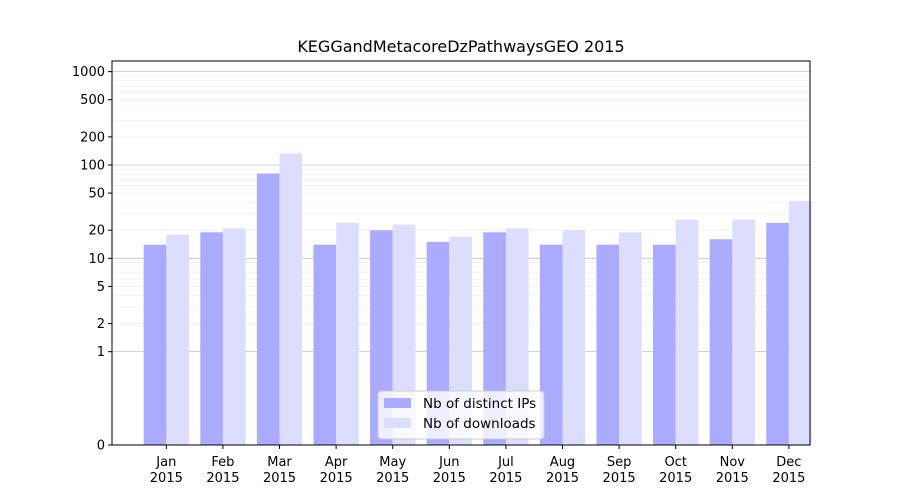 This screenshot has height=500, width=900. Describe the element at coordinates (101, 352) in the screenshot. I see `y-tick-label: 1` at that location.